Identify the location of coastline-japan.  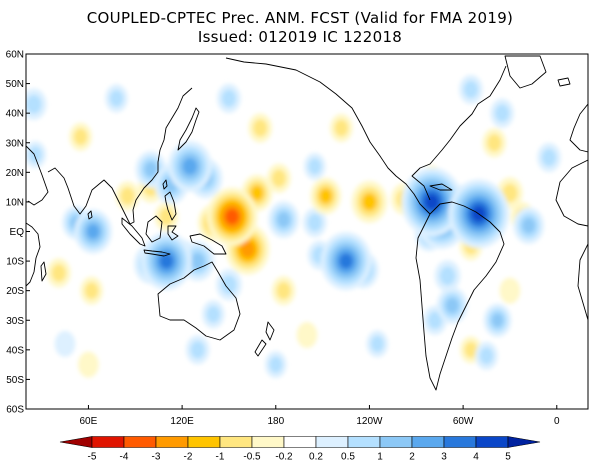
(188, 129).